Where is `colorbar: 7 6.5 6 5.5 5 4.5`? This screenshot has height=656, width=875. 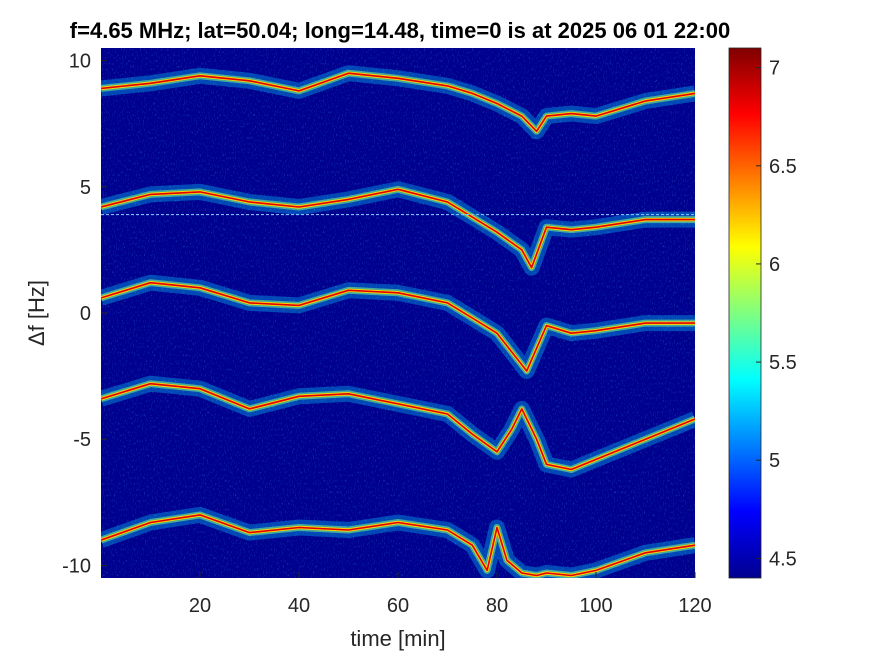
colorbar: 7 6.5 6 5.5 5 4.5 is located at coordinates (762, 313).